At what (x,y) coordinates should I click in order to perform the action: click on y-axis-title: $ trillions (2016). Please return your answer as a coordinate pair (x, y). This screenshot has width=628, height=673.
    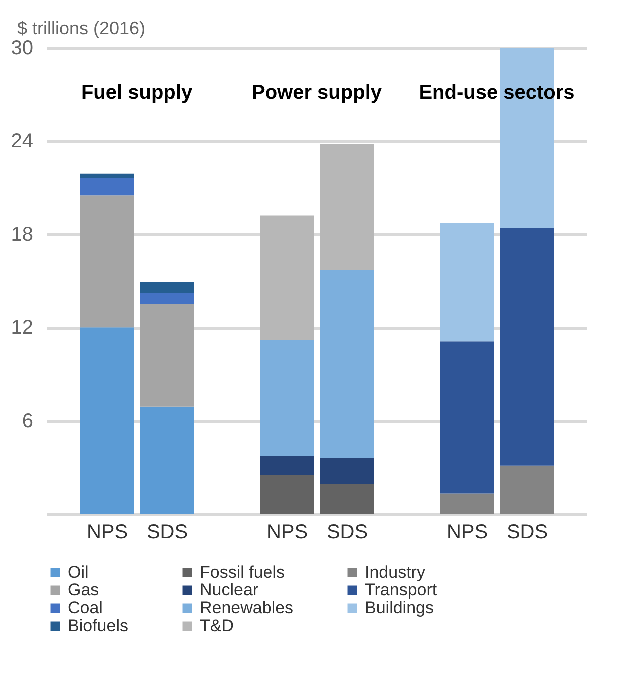
    Looking at the image, I should click on (82, 28).